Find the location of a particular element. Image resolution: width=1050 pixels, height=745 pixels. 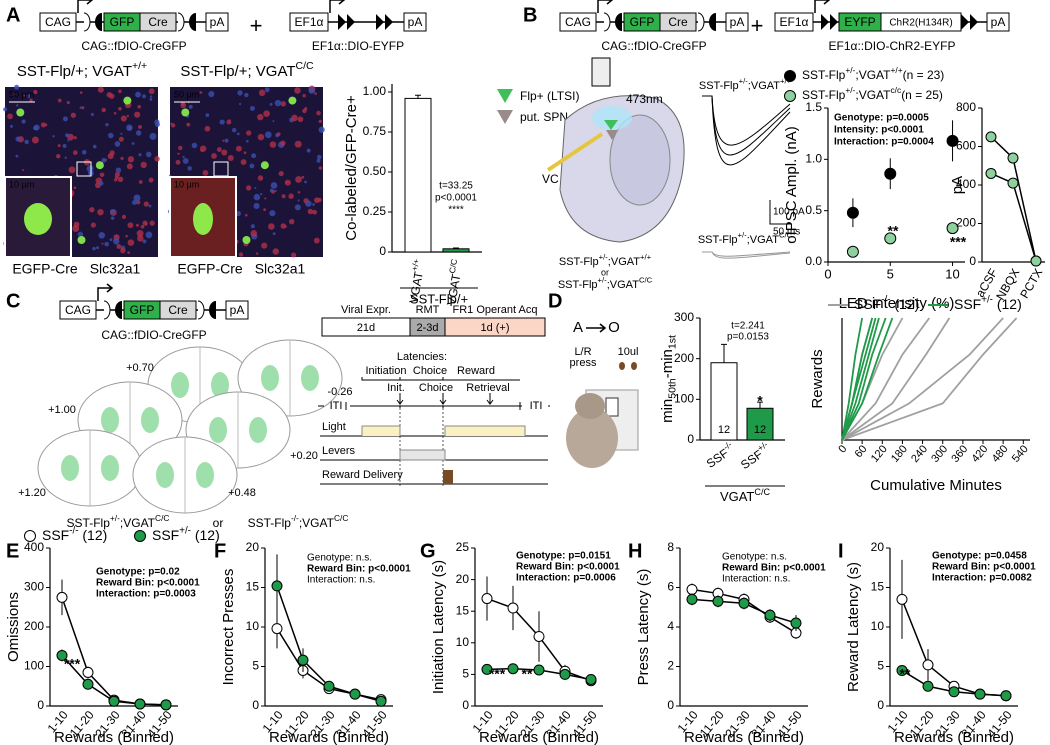

promoter-arrow is located at coordinates (85, 6).